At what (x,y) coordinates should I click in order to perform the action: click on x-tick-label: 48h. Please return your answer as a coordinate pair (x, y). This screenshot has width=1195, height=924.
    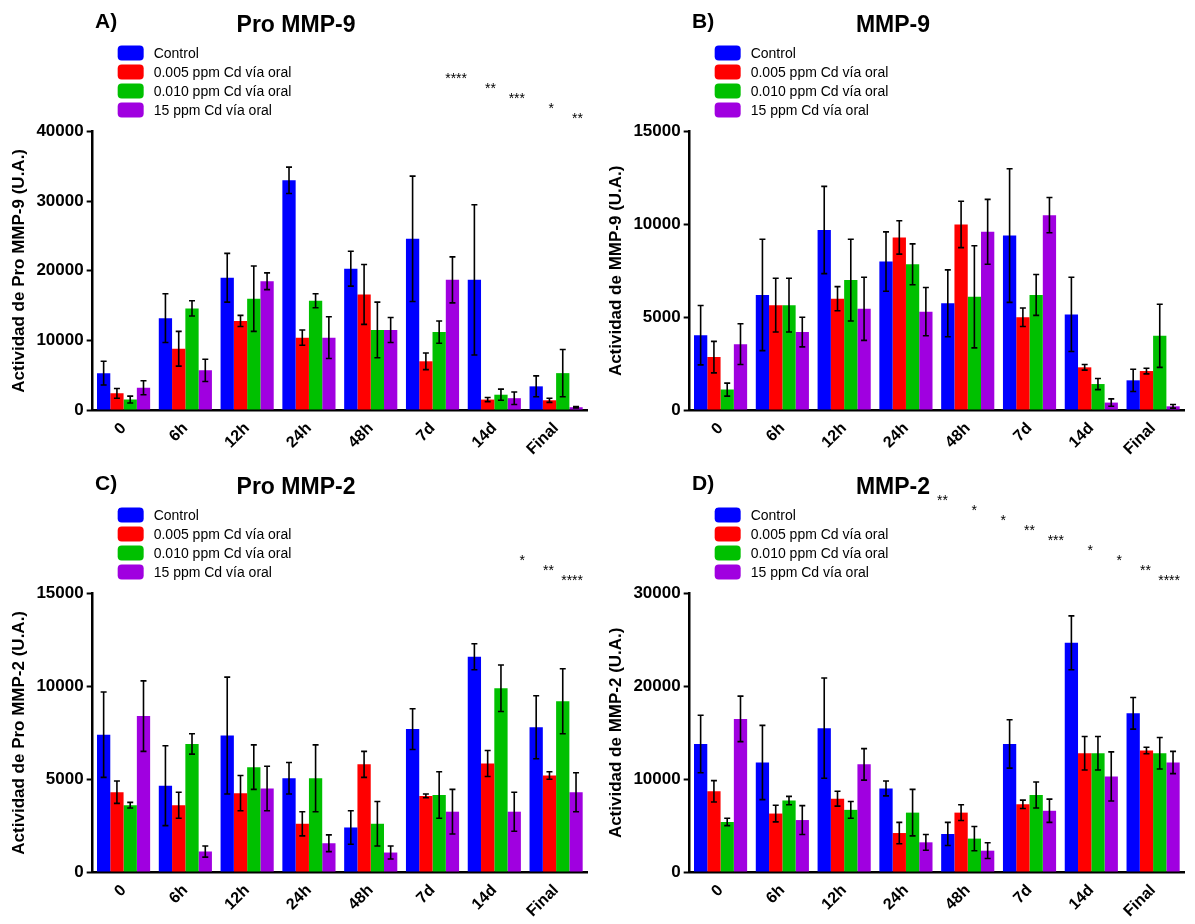
    Looking at the image, I should click on (957, 897).